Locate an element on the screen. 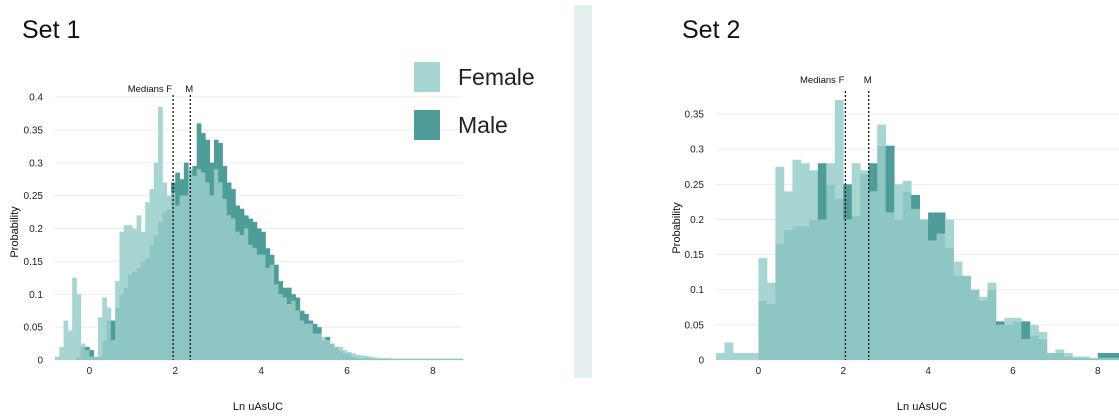 Image resolution: width=1119 pixels, height=419 pixels. x-tick-label: 8 is located at coordinates (433, 371).